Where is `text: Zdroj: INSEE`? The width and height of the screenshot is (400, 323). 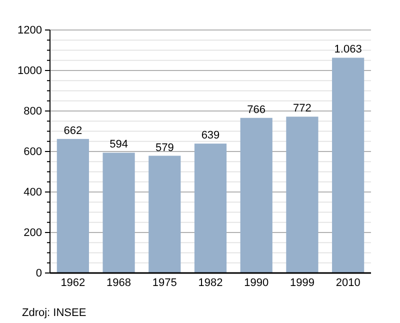 text: Zdroj: INSEE is located at coordinates (54, 313).